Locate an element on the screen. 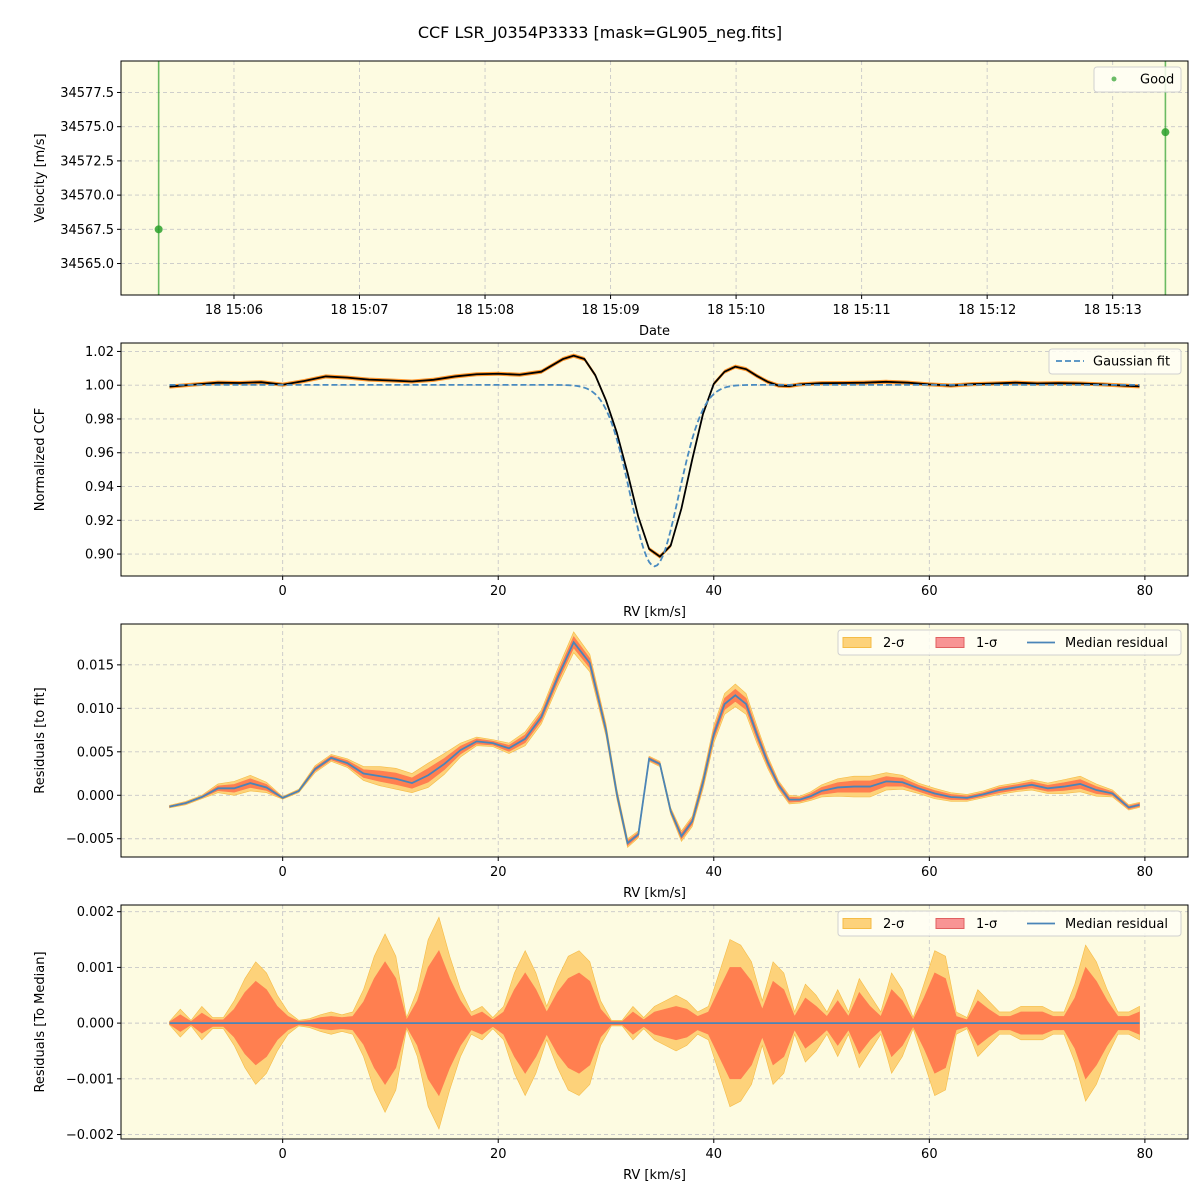 The height and width of the screenshot is (1200, 1200). sigma1-band is located at coordinates (654, 741).